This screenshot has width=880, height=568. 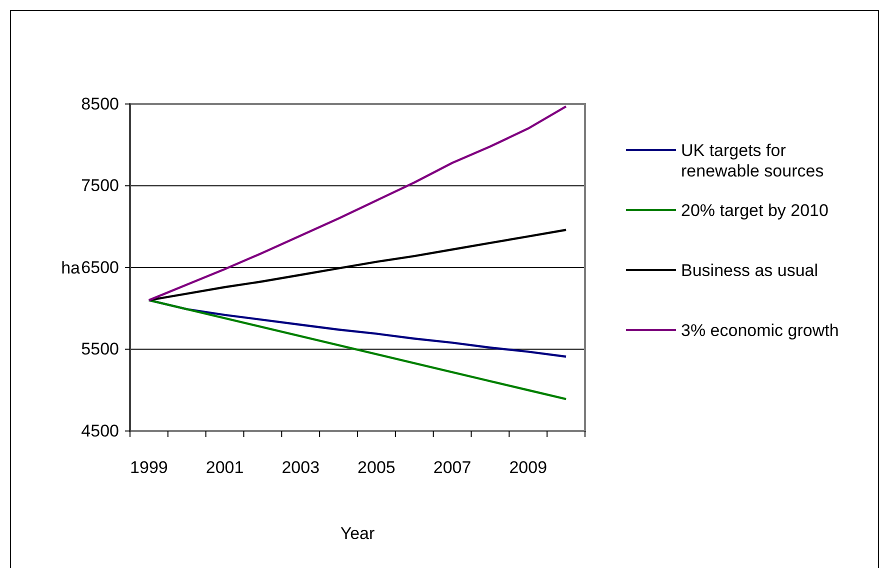 What do you see at coordinates (100, 430) in the screenshot?
I see `y-tick-label: 4500` at bounding box center [100, 430].